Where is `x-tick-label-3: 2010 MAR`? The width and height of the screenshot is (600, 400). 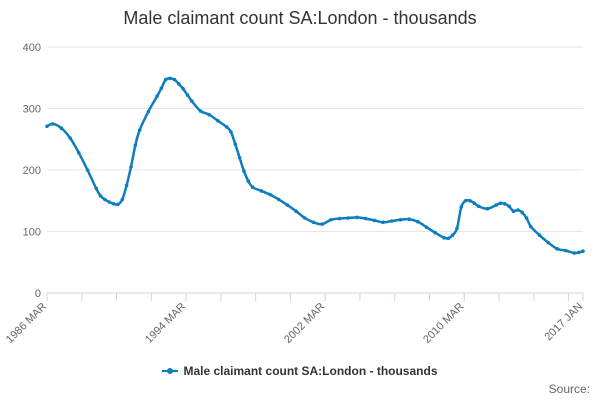
x-tick-label-3: 2010 MAR is located at coordinates (443, 323).